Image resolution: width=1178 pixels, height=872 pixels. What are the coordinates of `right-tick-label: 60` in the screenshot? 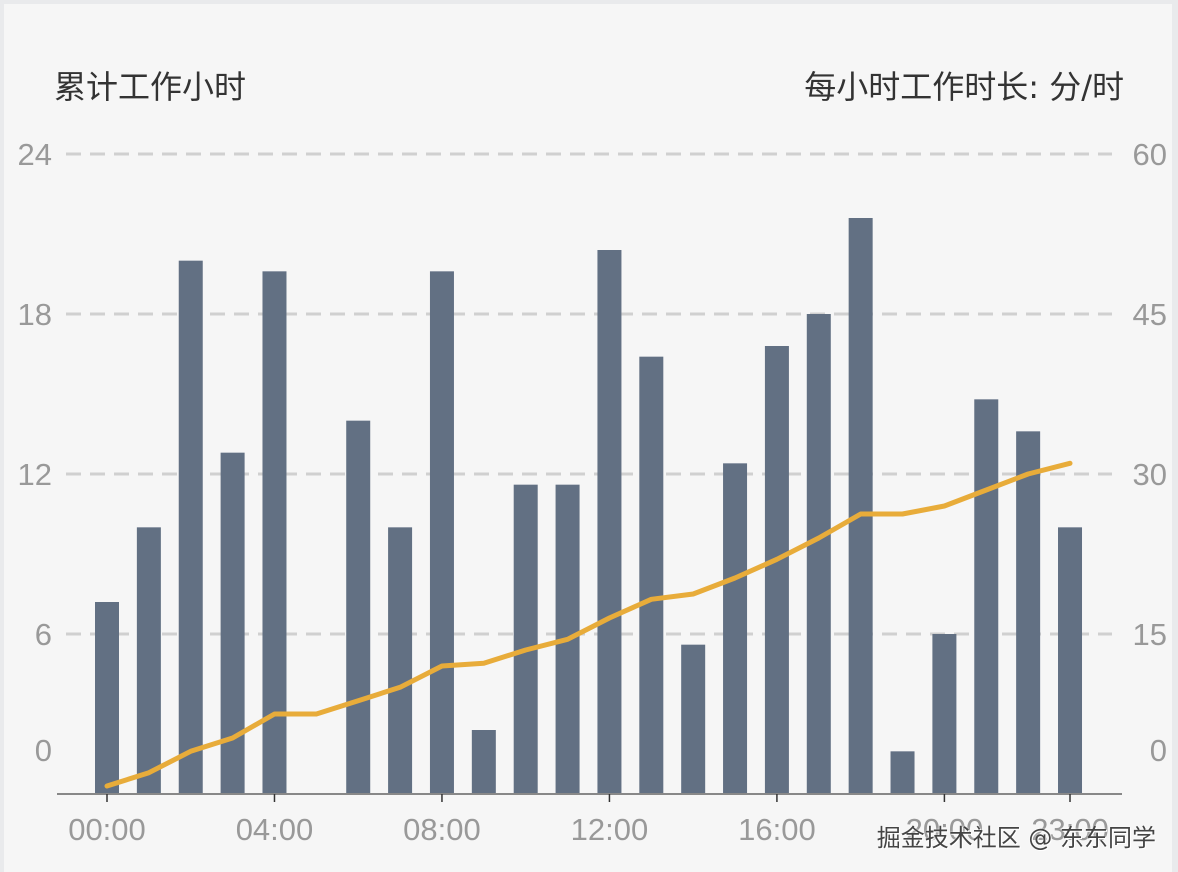 It's located at (1150, 154).